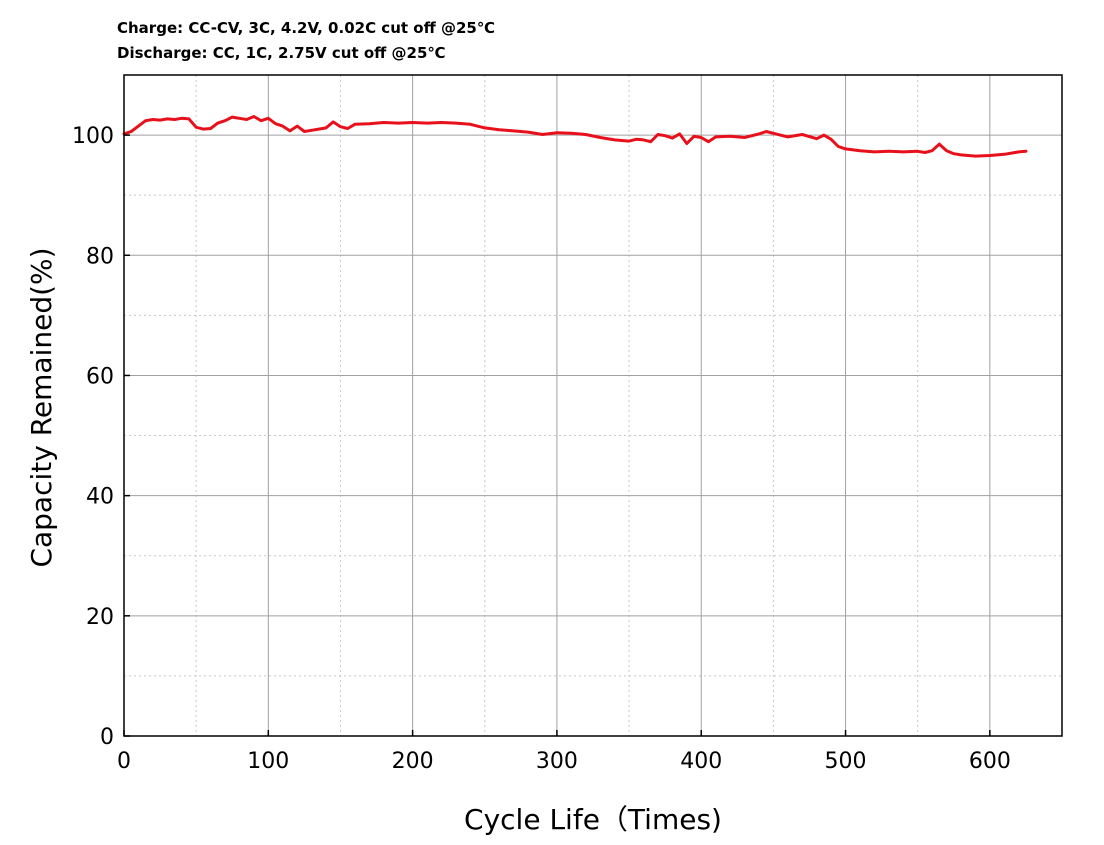 The height and width of the screenshot is (845, 1104). Describe the element at coordinates (100, 256) in the screenshot. I see `y-tick-label: 80` at that location.